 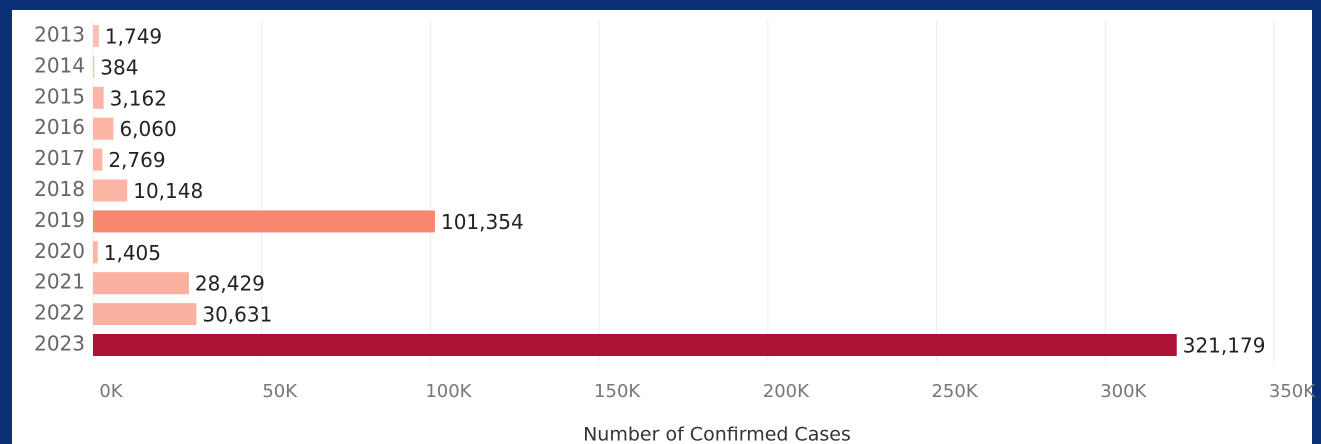 What do you see at coordinates (59, 313) in the screenshot?
I see `y-tick-label: 2022` at bounding box center [59, 313].